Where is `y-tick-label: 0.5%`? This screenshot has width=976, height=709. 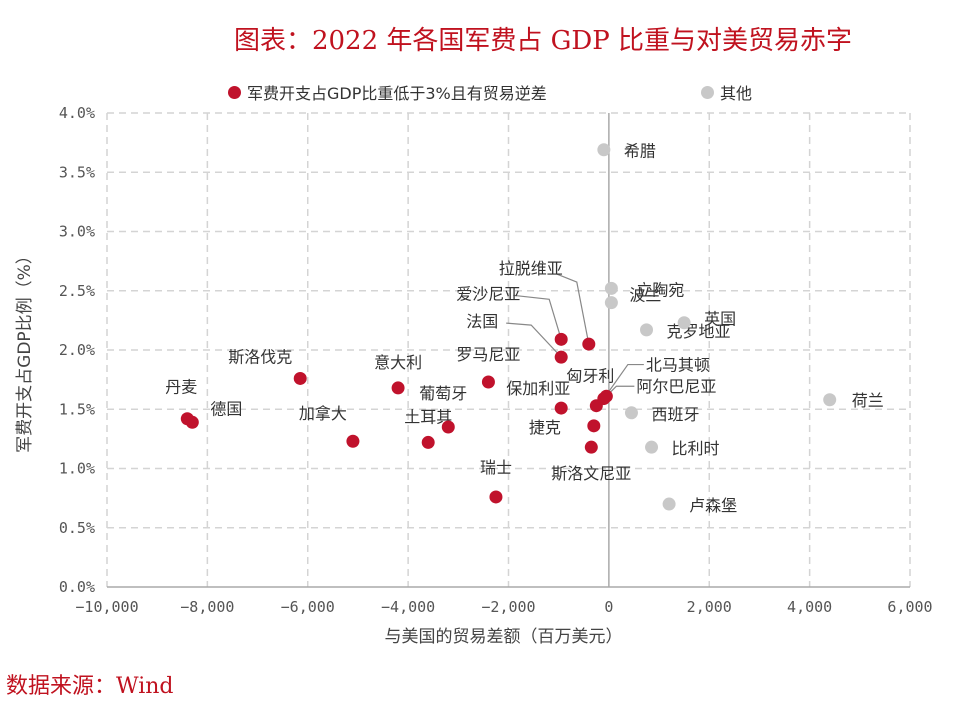 y-tick-label: 0.5% is located at coordinates (77, 528).